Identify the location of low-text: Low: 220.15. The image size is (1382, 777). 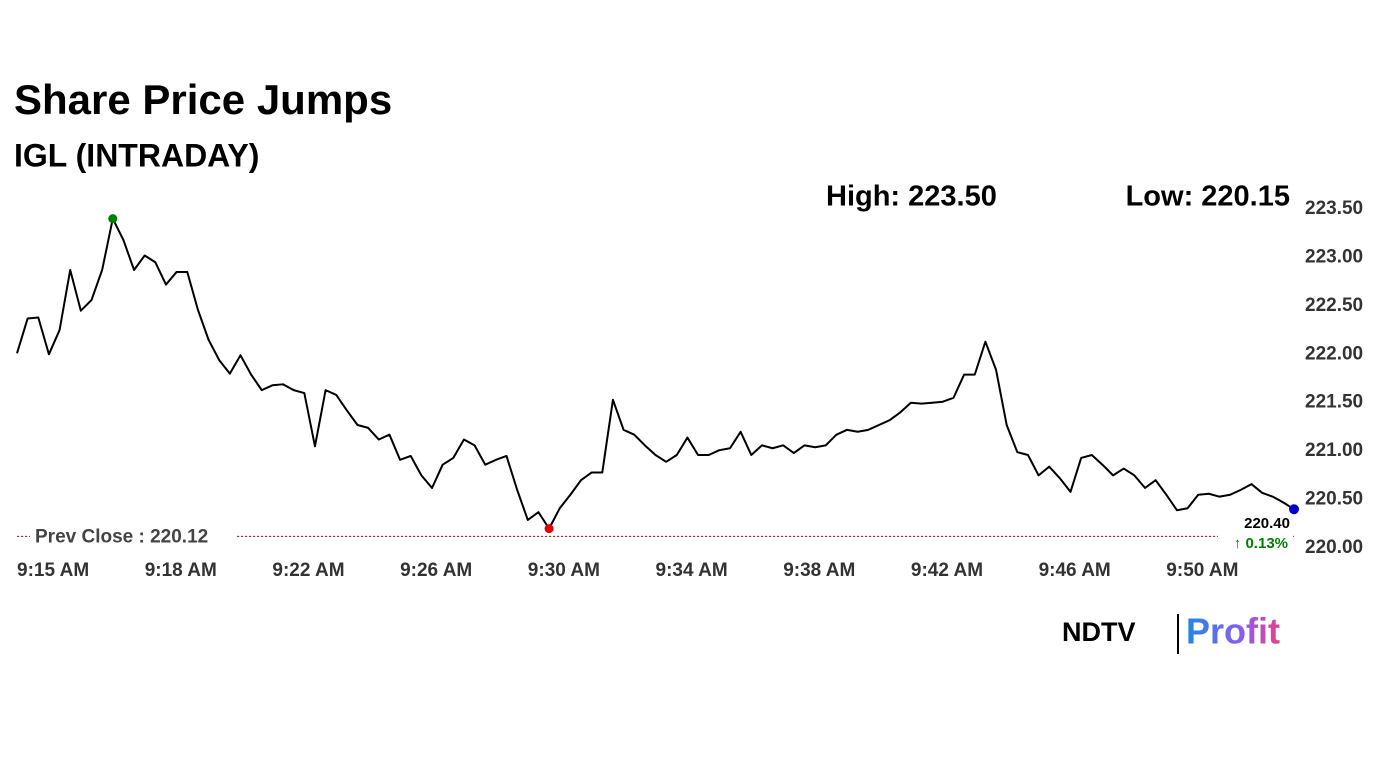
(1208, 197).